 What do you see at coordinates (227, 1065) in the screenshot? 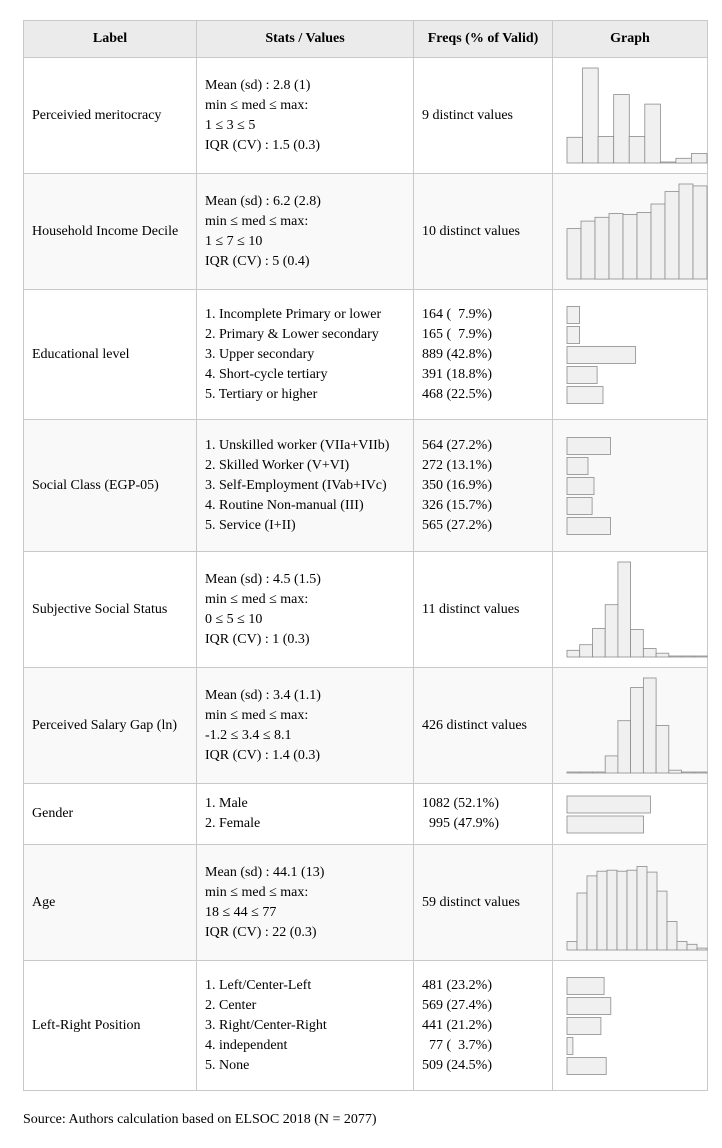
I see `stats-line: 5. None` at bounding box center [227, 1065].